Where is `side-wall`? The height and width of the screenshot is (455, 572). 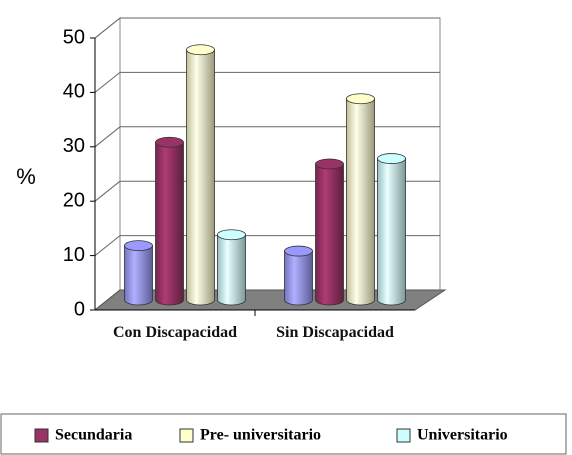
side-wall is located at coordinates (107, 164).